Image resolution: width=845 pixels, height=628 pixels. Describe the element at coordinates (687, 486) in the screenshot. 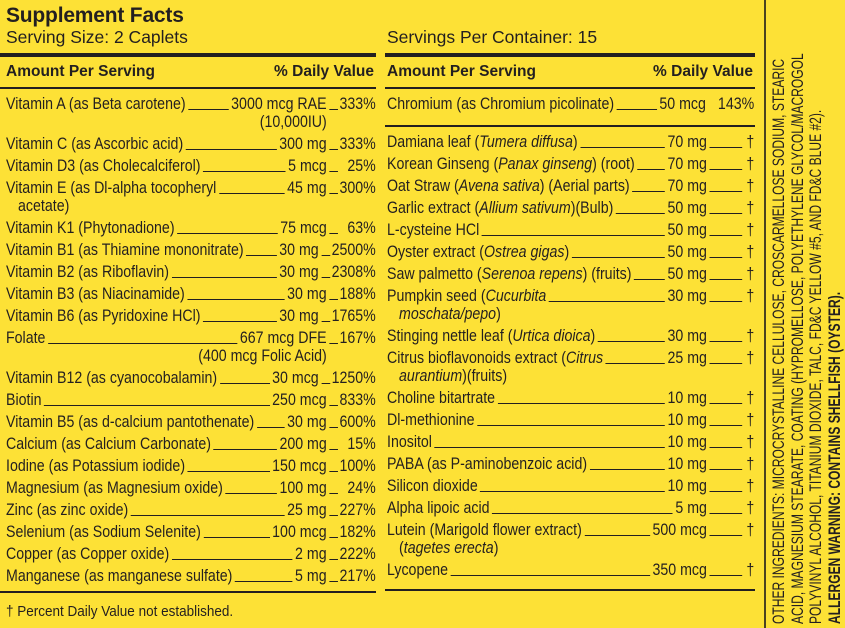

I see `nutrient-amount: 10 mg` at that location.